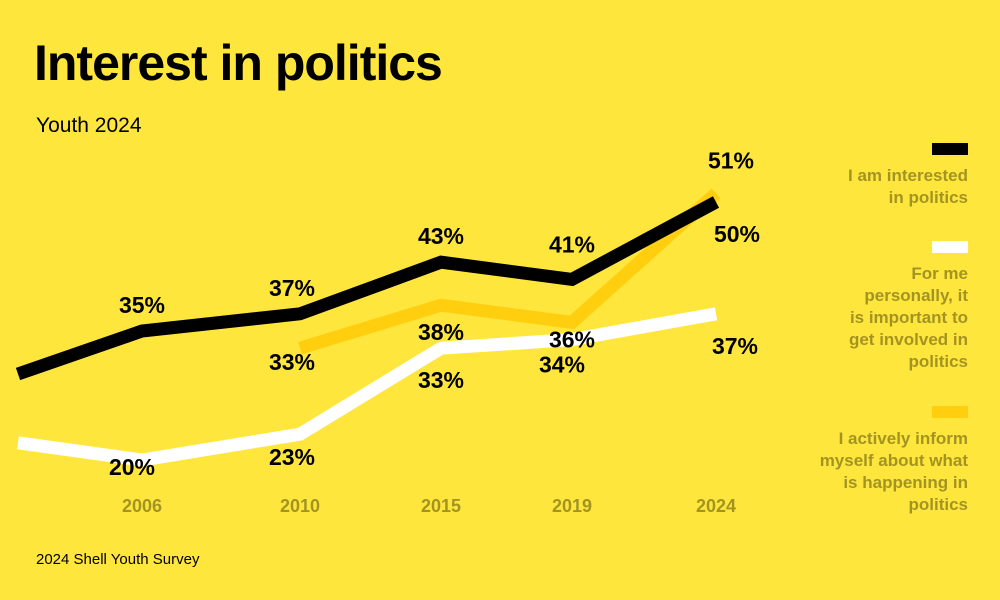 The width and height of the screenshot is (1000, 600). I want to click on legend-swatch-interested, so click(950, 149).